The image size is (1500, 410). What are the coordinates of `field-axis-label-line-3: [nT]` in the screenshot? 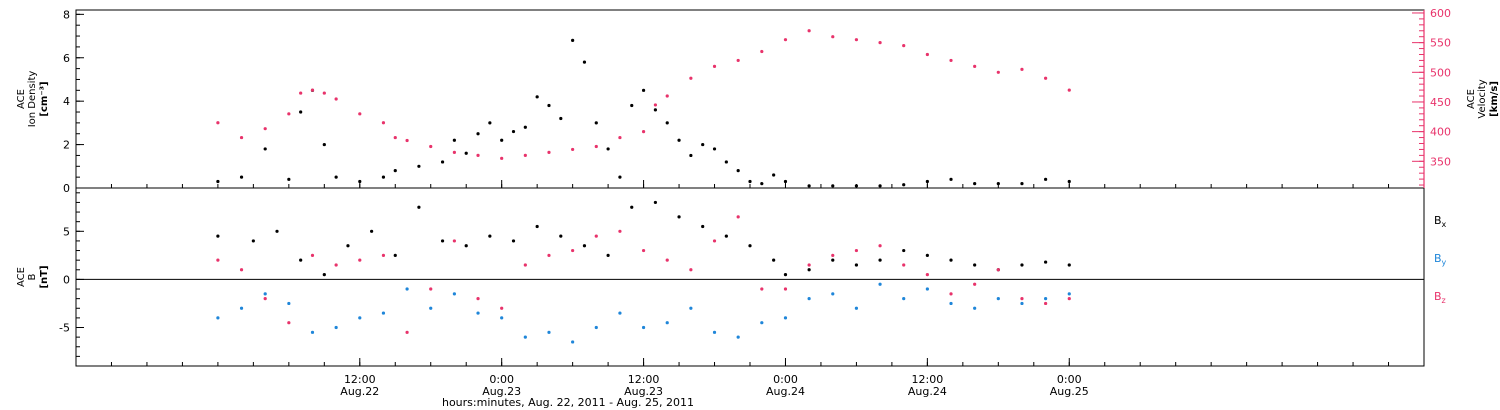 It's located at (44, 276).